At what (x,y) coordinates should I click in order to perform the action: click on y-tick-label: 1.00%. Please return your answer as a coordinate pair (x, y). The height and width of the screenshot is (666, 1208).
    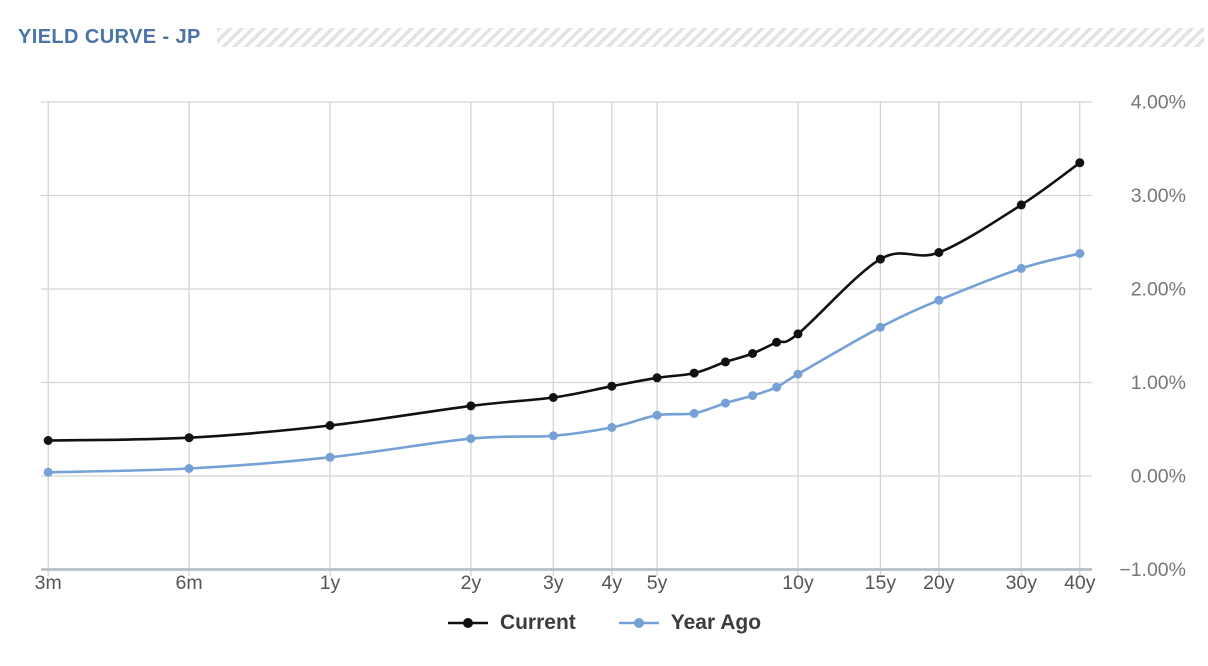
    Looking at the image, I should click on (1158, 383).